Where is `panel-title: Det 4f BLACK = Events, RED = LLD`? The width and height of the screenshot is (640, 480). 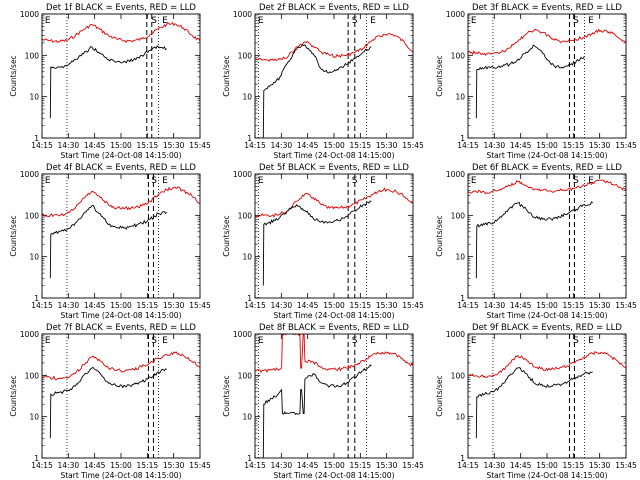 panel-title: Det 4f BLACK = Events, RED = LLD is located at coordinates (121, 168).